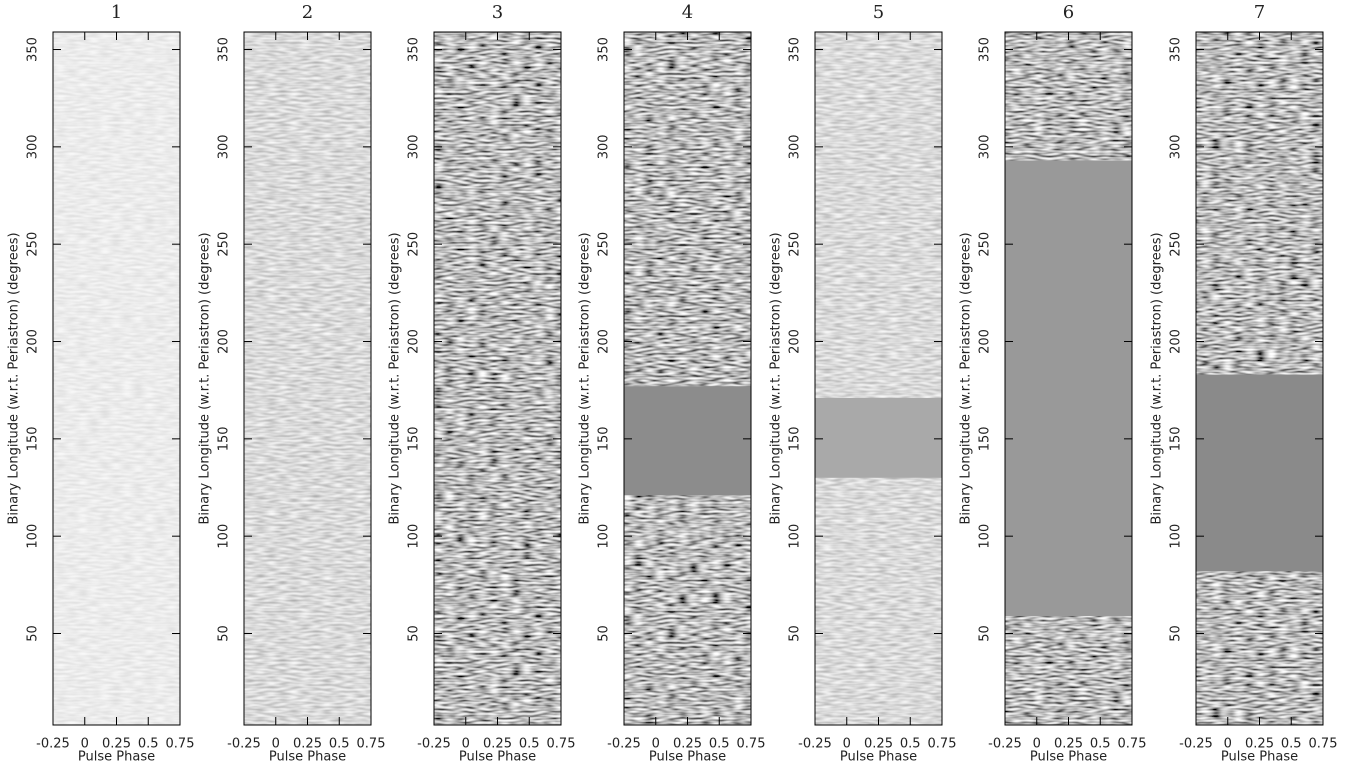  I want to click on panel-title: 4, so click(687, 12).